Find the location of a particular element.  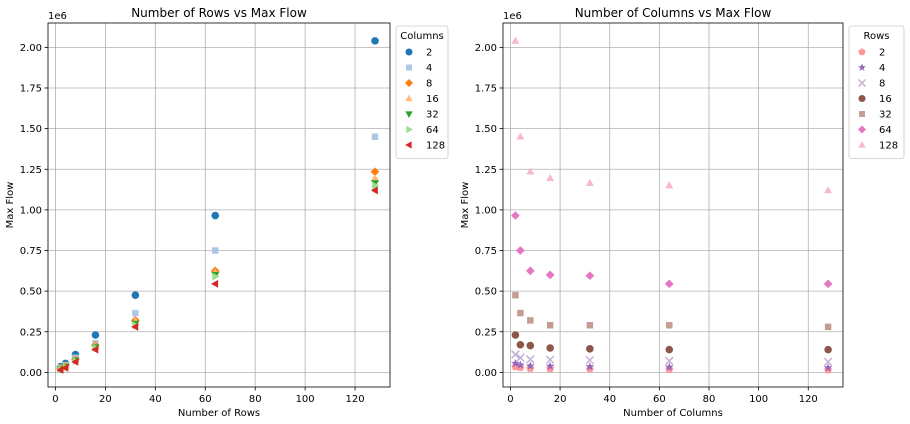

chart-title: Number of Rows vs Max Flow is located at coordinates (219, 13).